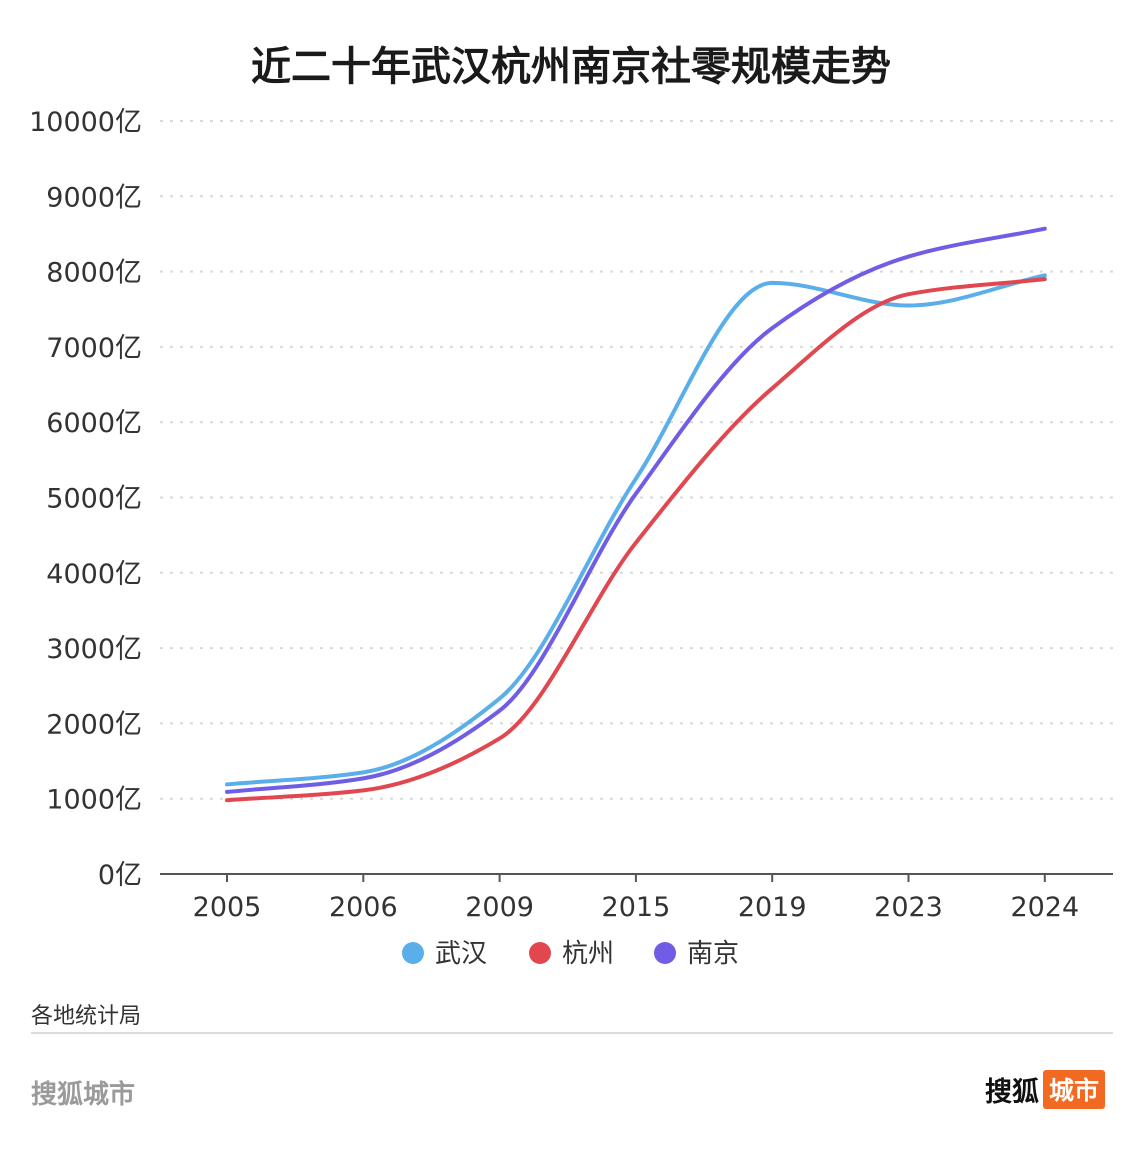  Describe the element at coordinates (363, 907) in the screenshot. I see `x-tick-label: 2006` at that location.